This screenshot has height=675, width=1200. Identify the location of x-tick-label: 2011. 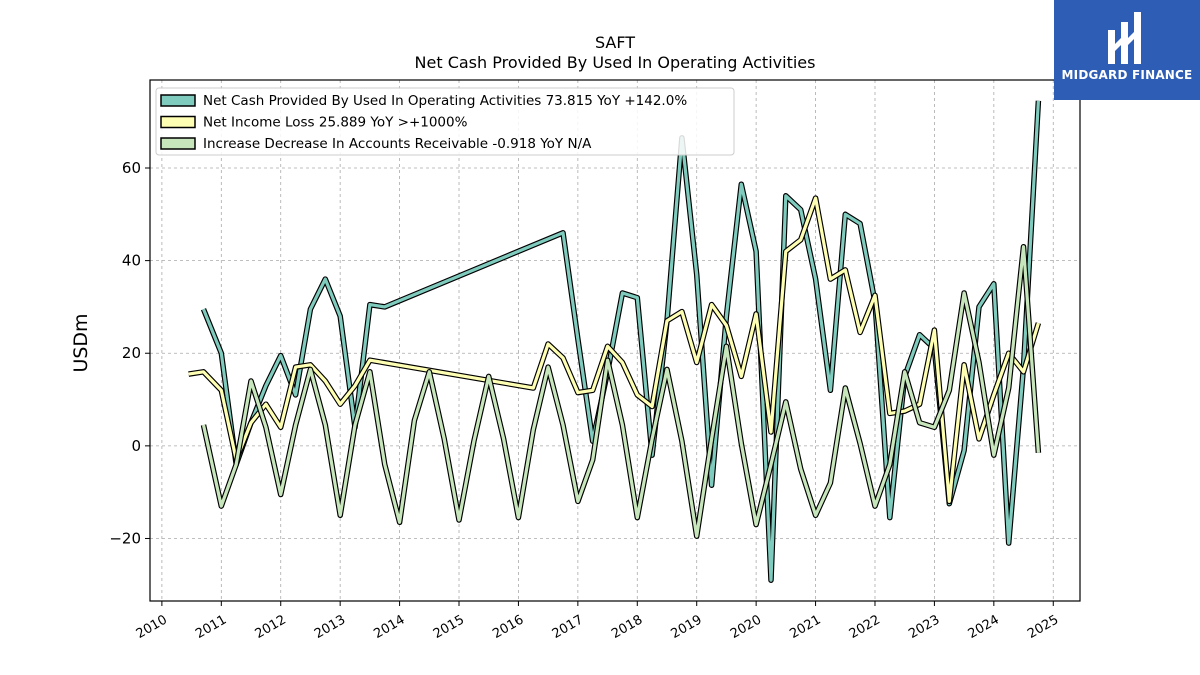
(211, 627).